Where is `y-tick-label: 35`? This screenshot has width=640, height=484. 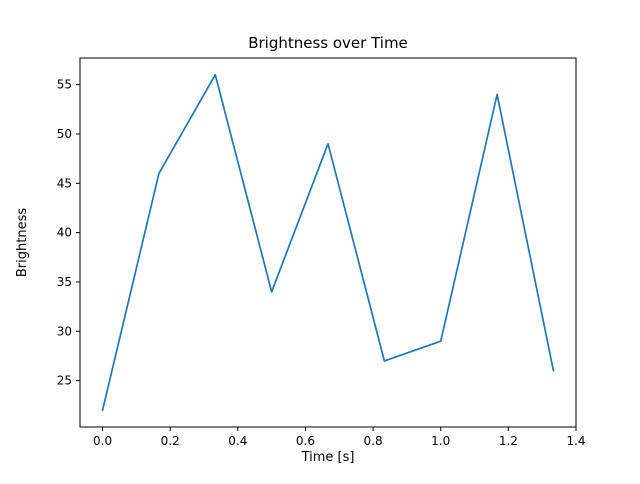
y-tick-label: 35 is located at coordinates (64, 282).